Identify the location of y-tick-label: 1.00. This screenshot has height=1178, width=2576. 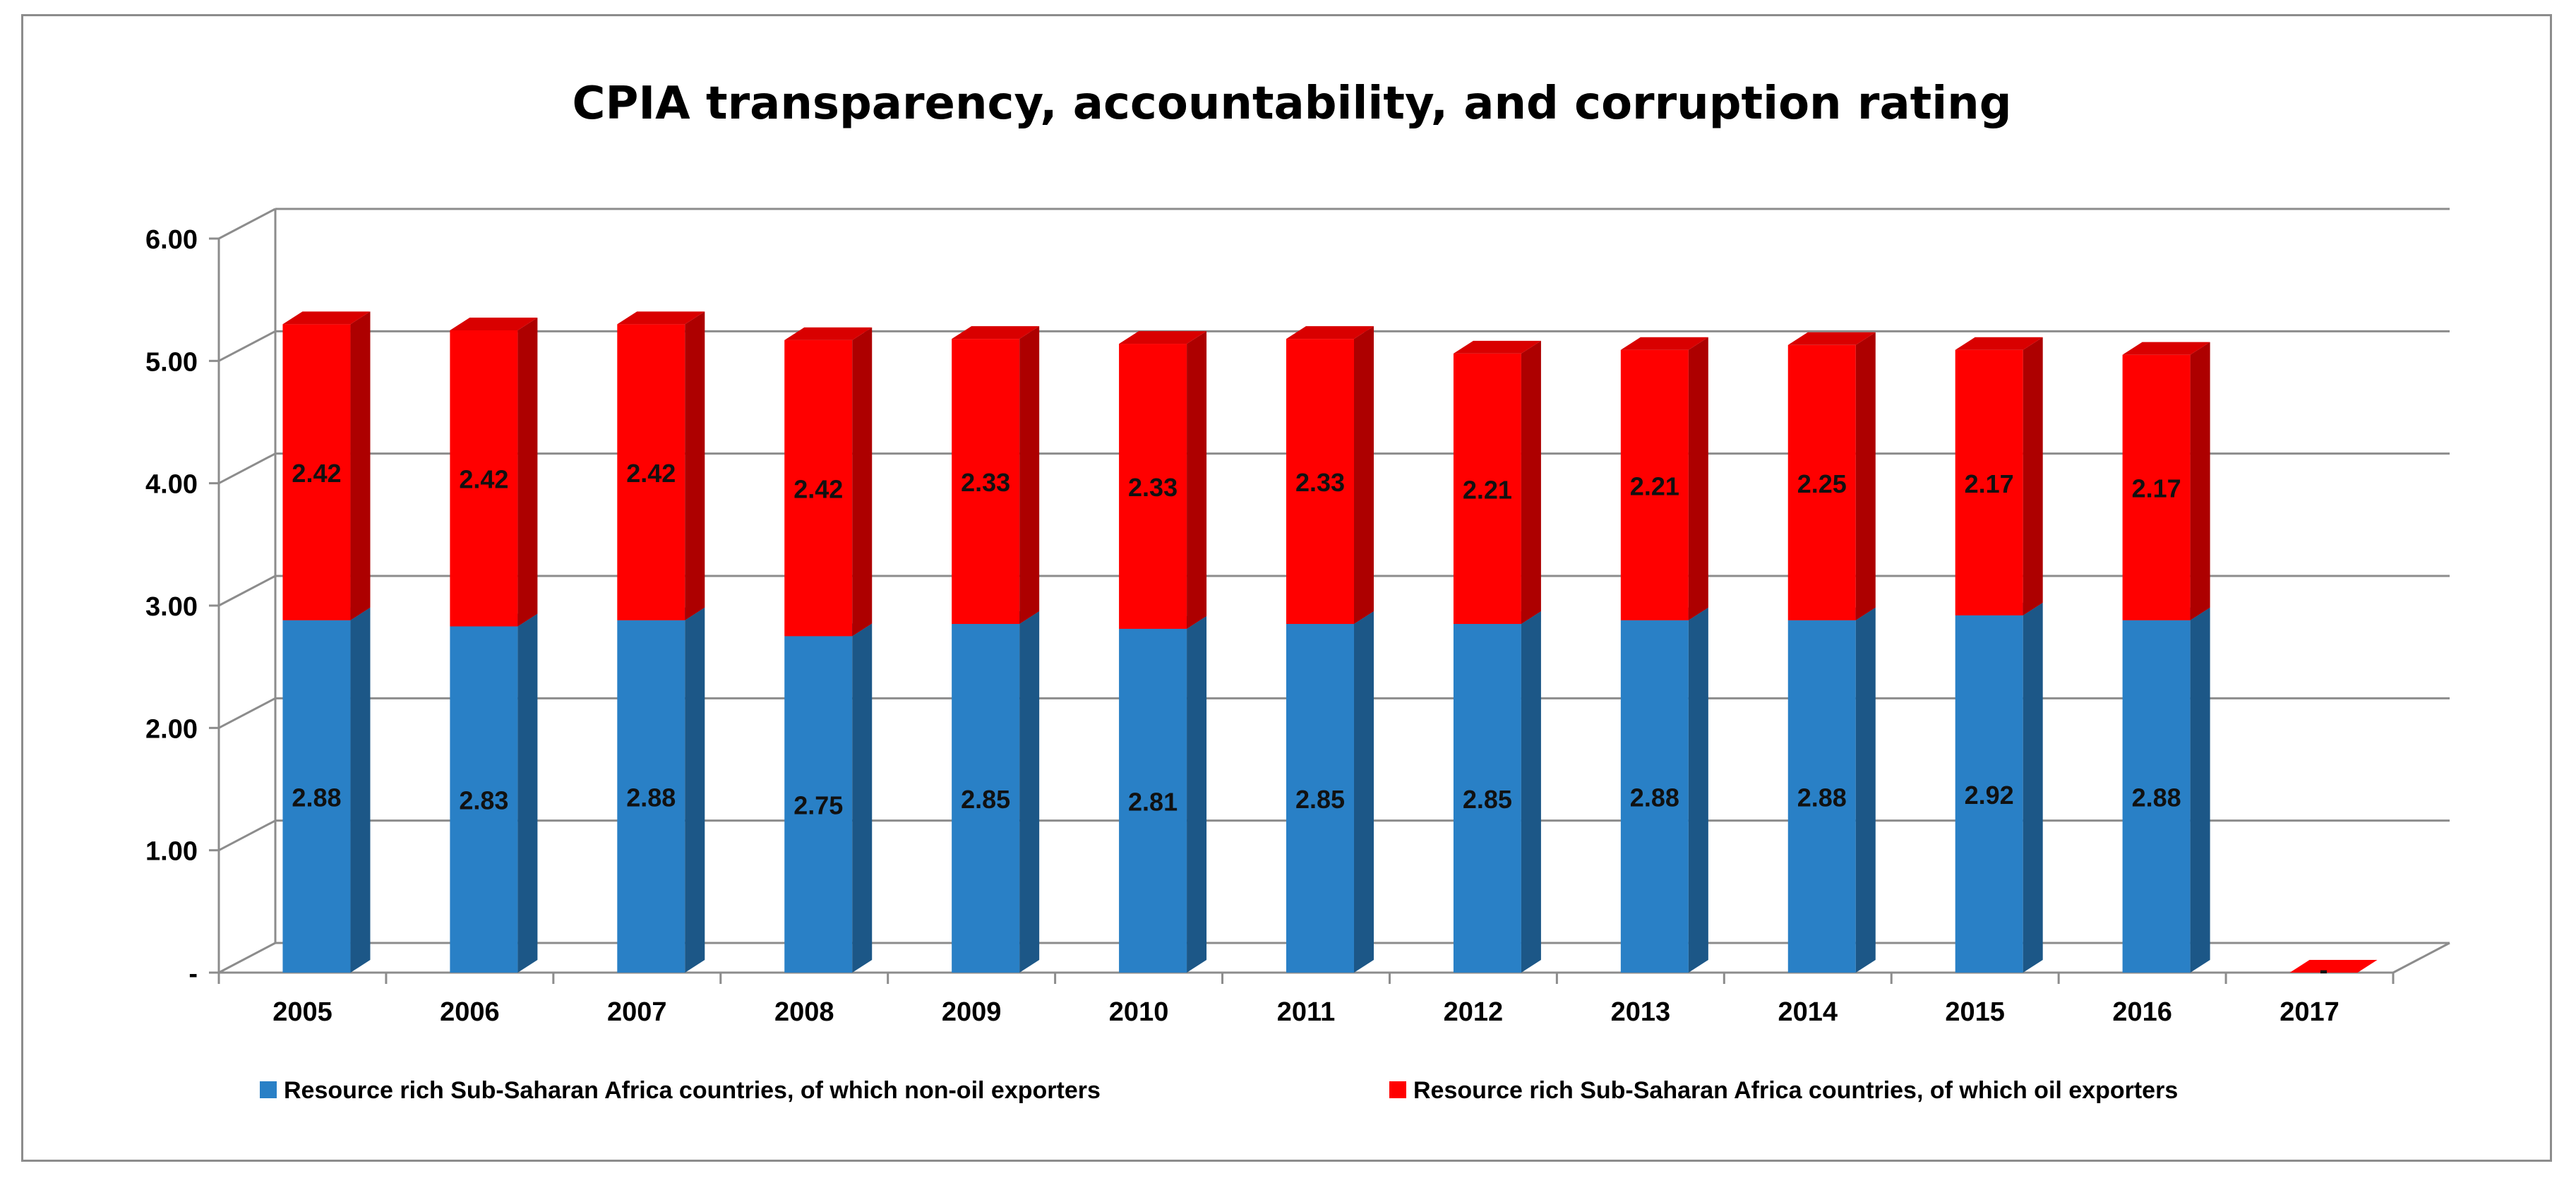
(171, 852).